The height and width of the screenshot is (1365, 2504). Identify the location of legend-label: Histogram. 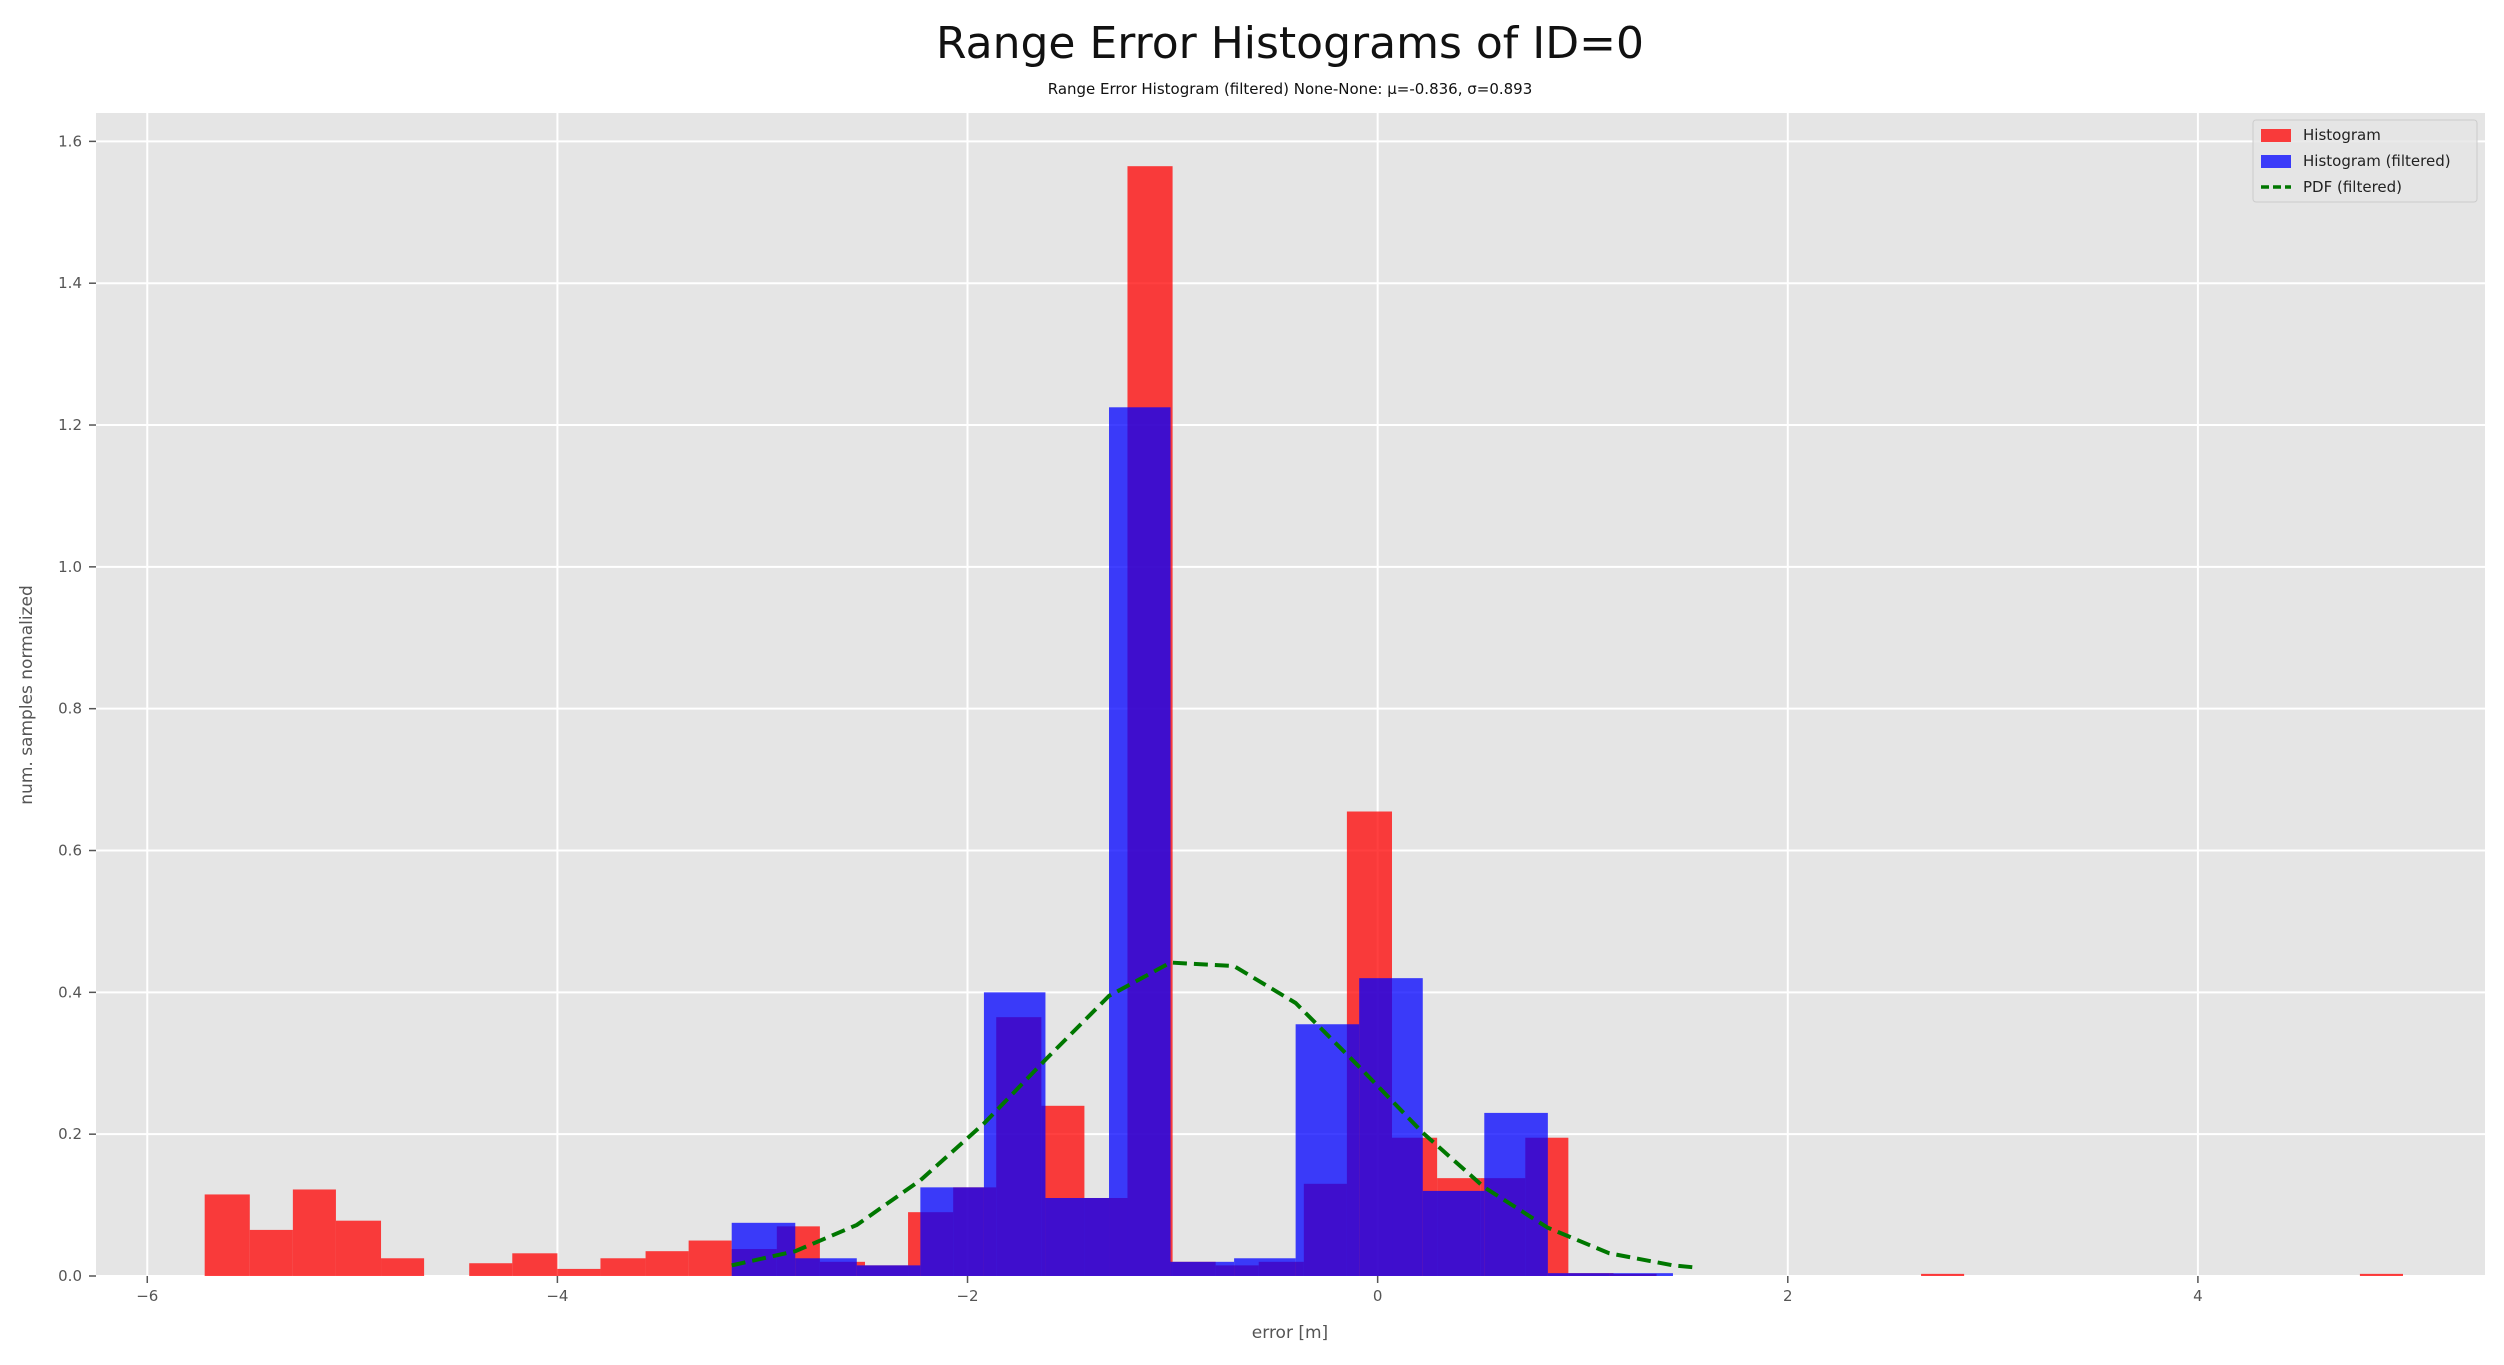
(2342, 135).